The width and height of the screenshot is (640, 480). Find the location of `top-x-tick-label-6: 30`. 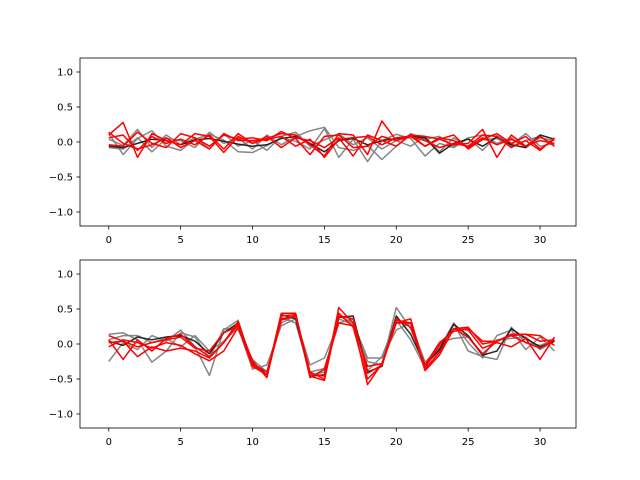

top-x-tick-label-6: 30 is located at coordinates (540, 240).